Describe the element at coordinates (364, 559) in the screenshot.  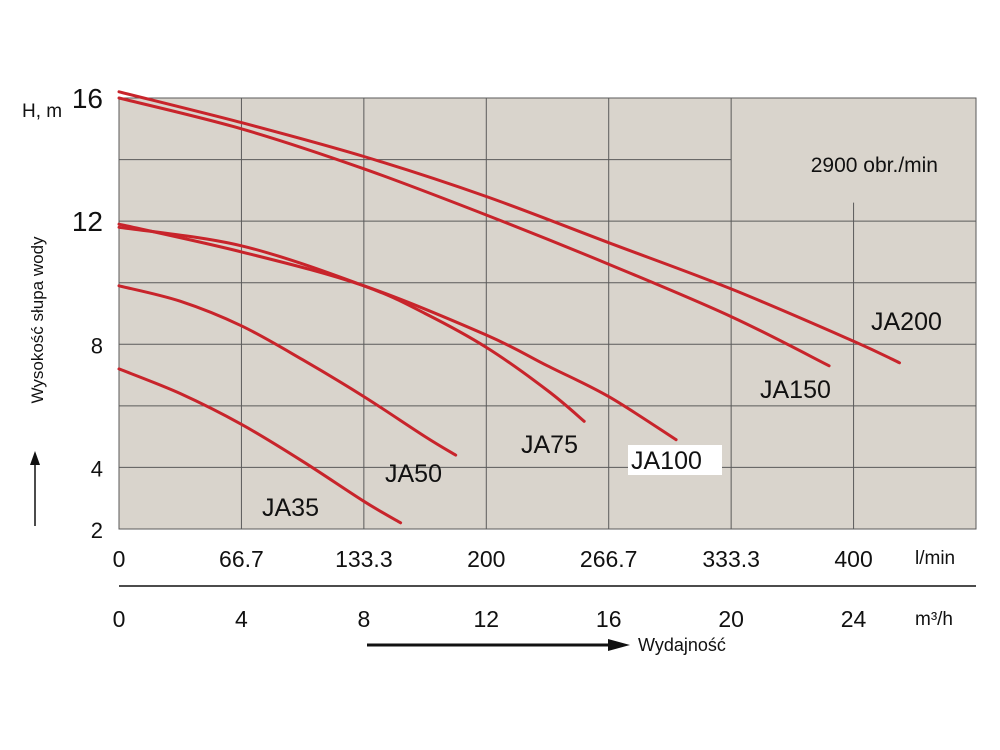
I see `x-tick-label-lmin: 133.3` at that location.